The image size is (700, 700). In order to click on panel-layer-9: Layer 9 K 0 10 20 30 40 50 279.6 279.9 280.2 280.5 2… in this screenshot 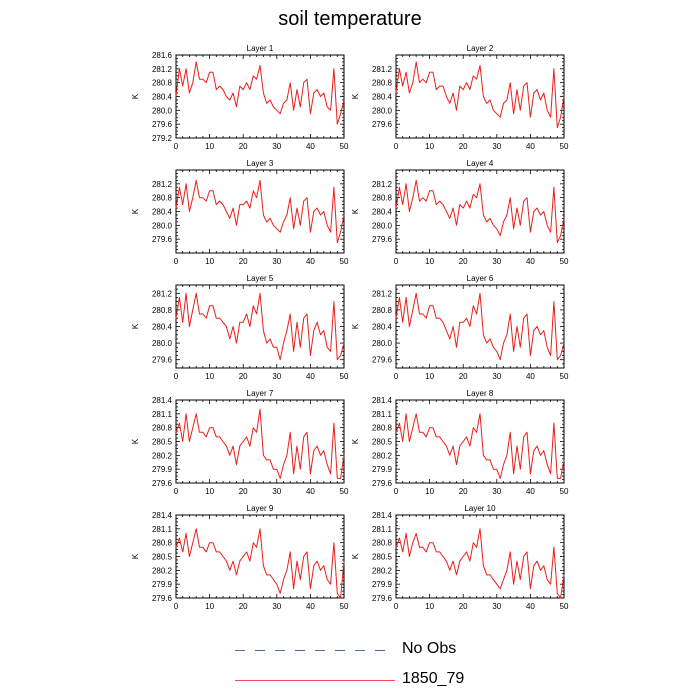, I will do `click(240, 557)`.